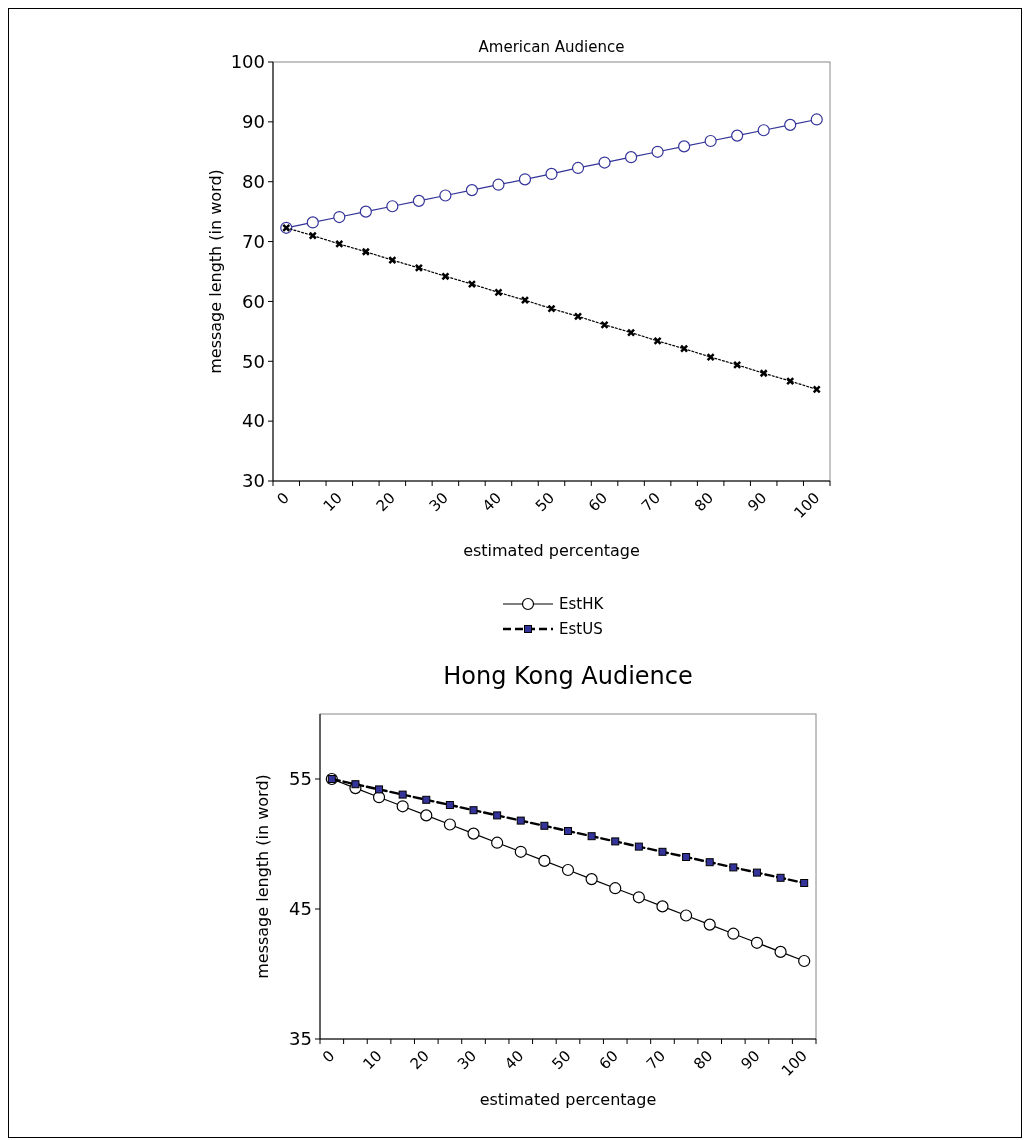  Describe the element at coordinates (253, 361) in the screenshot. I see `y-tick-label: 50` at that location.